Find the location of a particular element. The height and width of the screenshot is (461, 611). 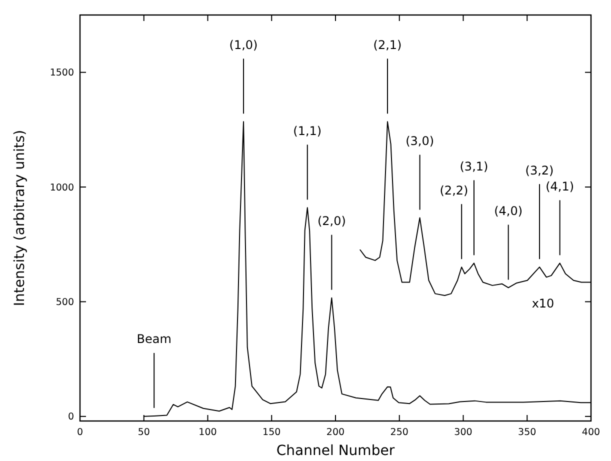

y-tick-label: 1500 is located at coordinates (62, 73).